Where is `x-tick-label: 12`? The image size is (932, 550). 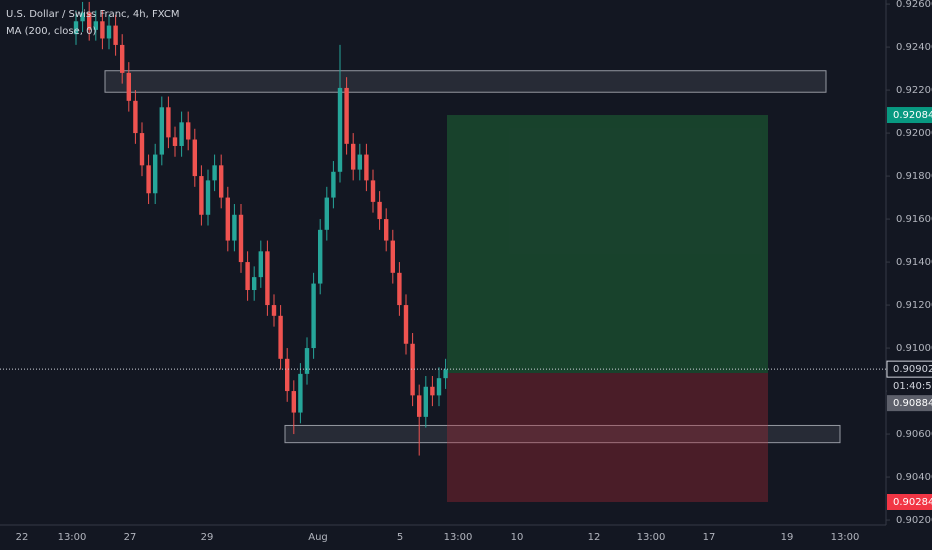 x-tick-label: 12 is located at coordinates (594, 537).